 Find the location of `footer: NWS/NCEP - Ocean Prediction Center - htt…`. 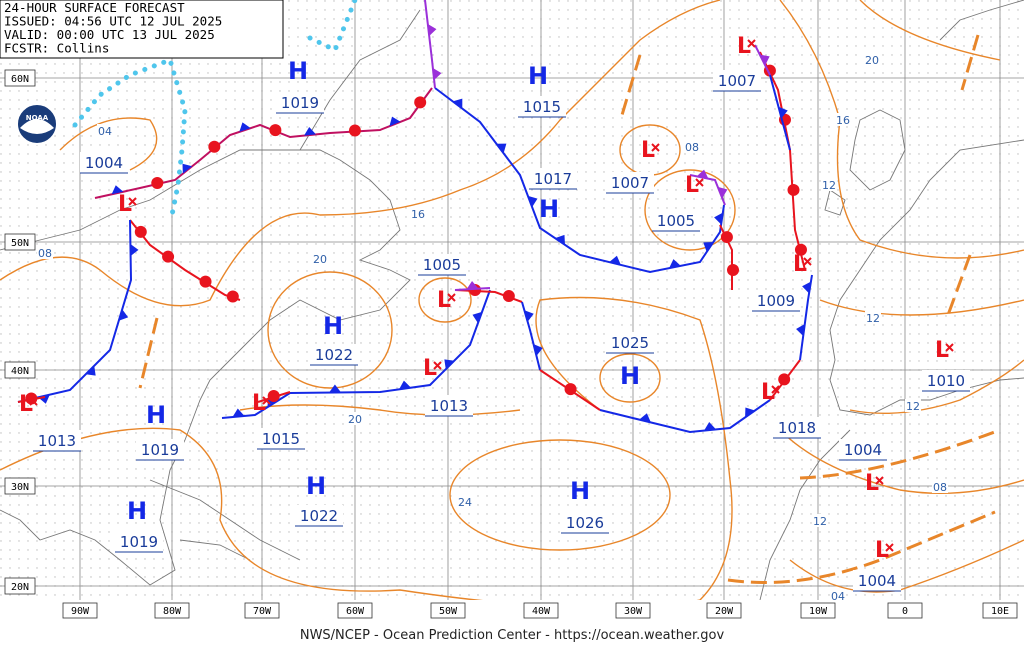

footer: NWS/NCEP - Ocean Prediction Center - htt… is located at coordinates (512, 635).